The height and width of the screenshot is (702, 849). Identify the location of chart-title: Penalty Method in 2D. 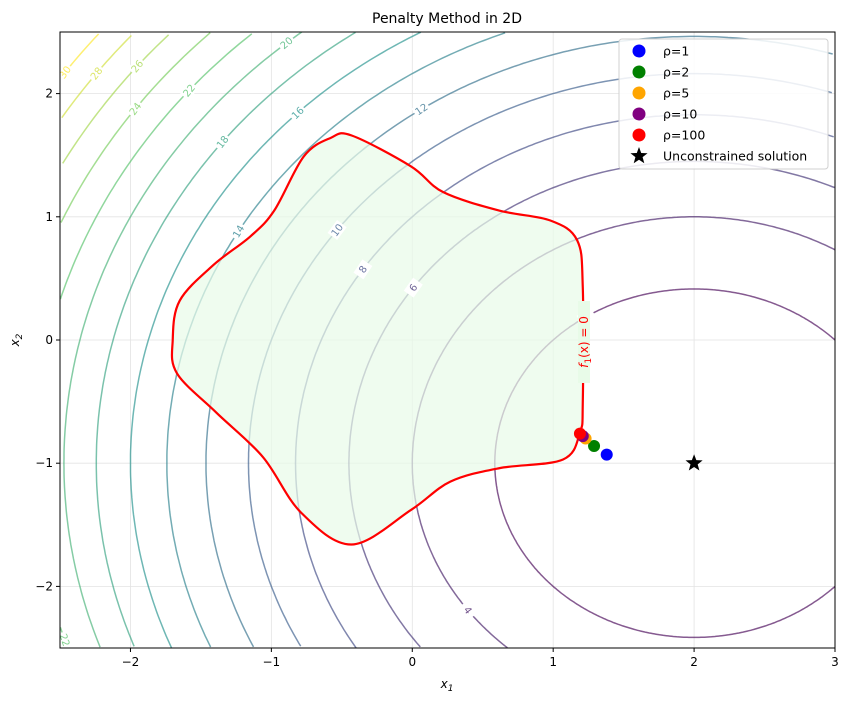
(447, 19).